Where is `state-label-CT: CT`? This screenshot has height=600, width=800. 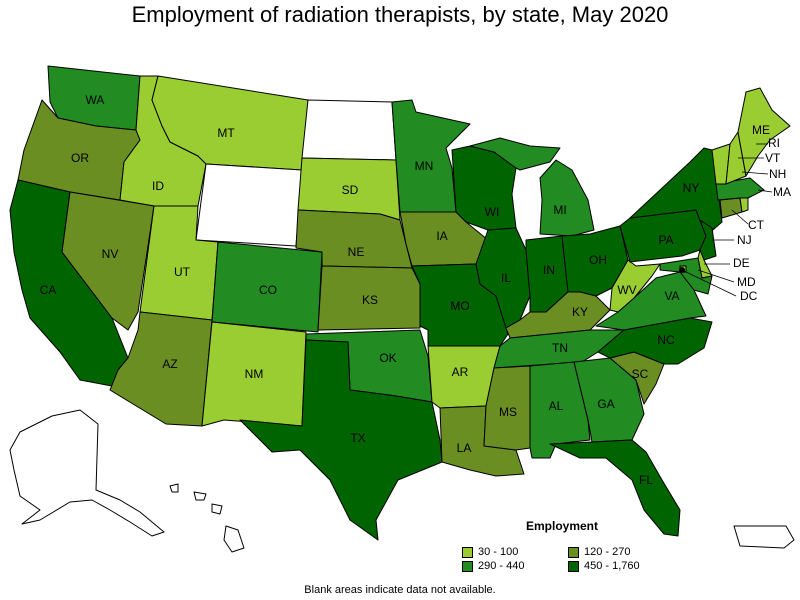 state-label-CT: CT is located at coordinates (756, 225).